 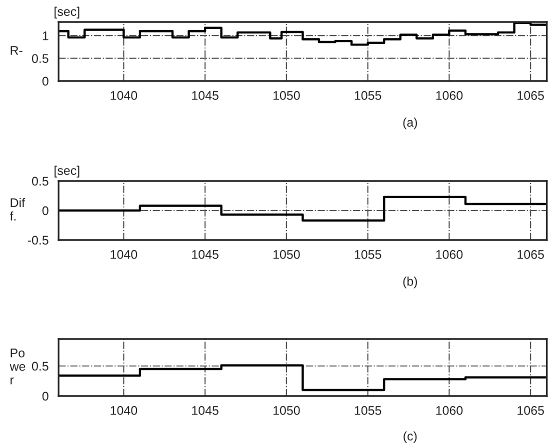 I want to click on text: (a), so click(x=410, y=124).